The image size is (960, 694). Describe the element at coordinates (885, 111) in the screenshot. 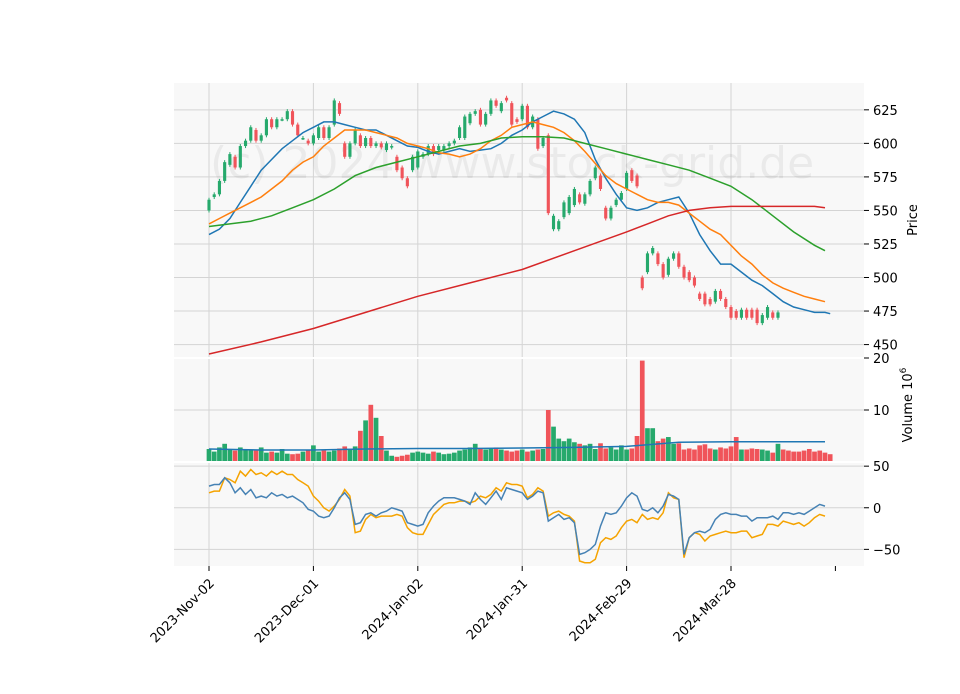

I see `price-tick-label: 625` at that location.